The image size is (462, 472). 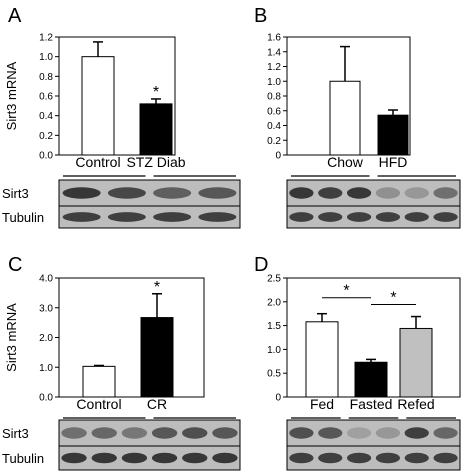 I want to click on y-tick-label: 0.6, so click(x=46, y=97).